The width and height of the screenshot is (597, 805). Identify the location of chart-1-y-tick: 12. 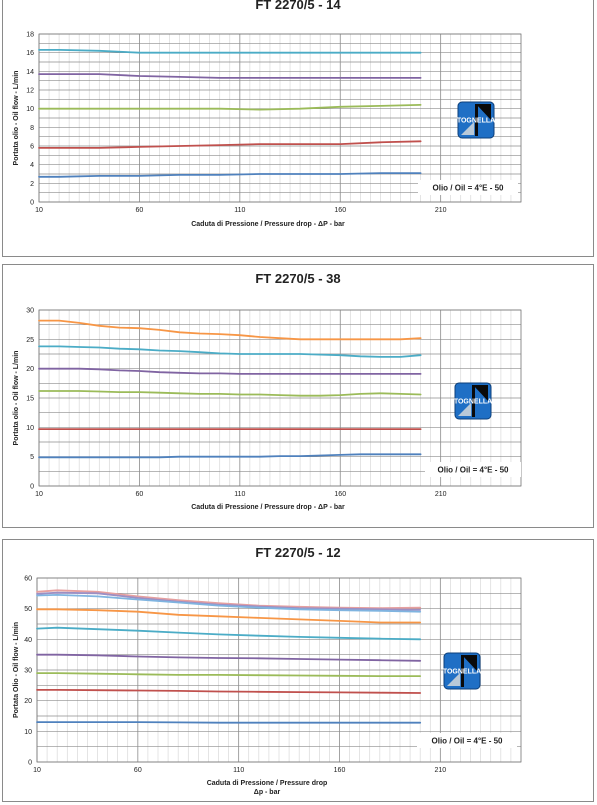
(30, 91).